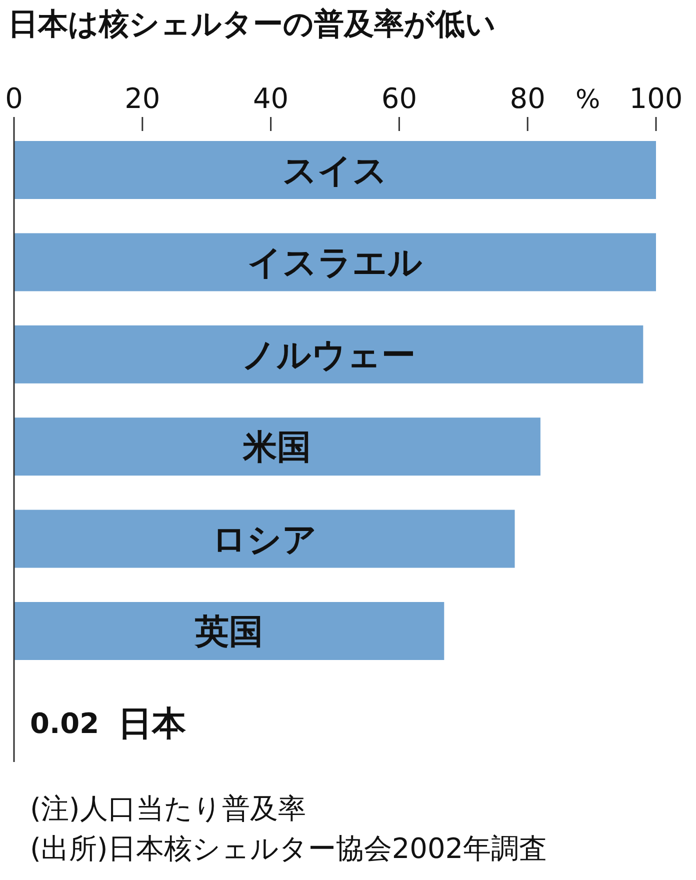 This screenshot has width=696, height=880. I want to click on text: (出所)日本核シェルター協会2002年調査, so click(289, 848).